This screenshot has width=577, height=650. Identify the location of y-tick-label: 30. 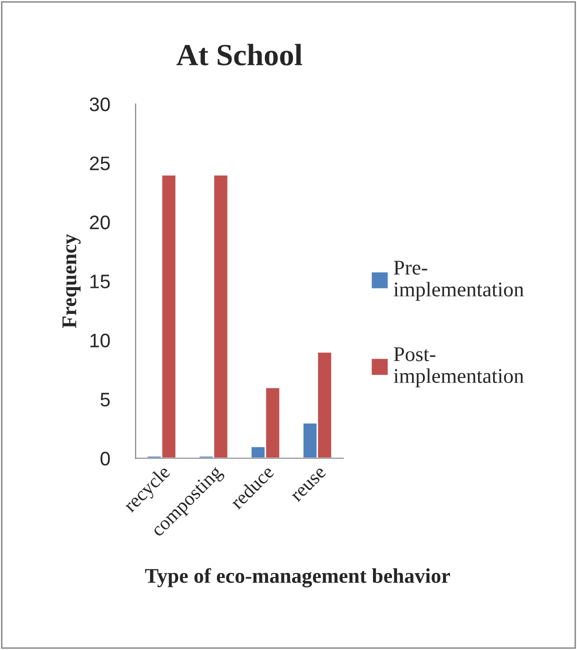
(100, 104).